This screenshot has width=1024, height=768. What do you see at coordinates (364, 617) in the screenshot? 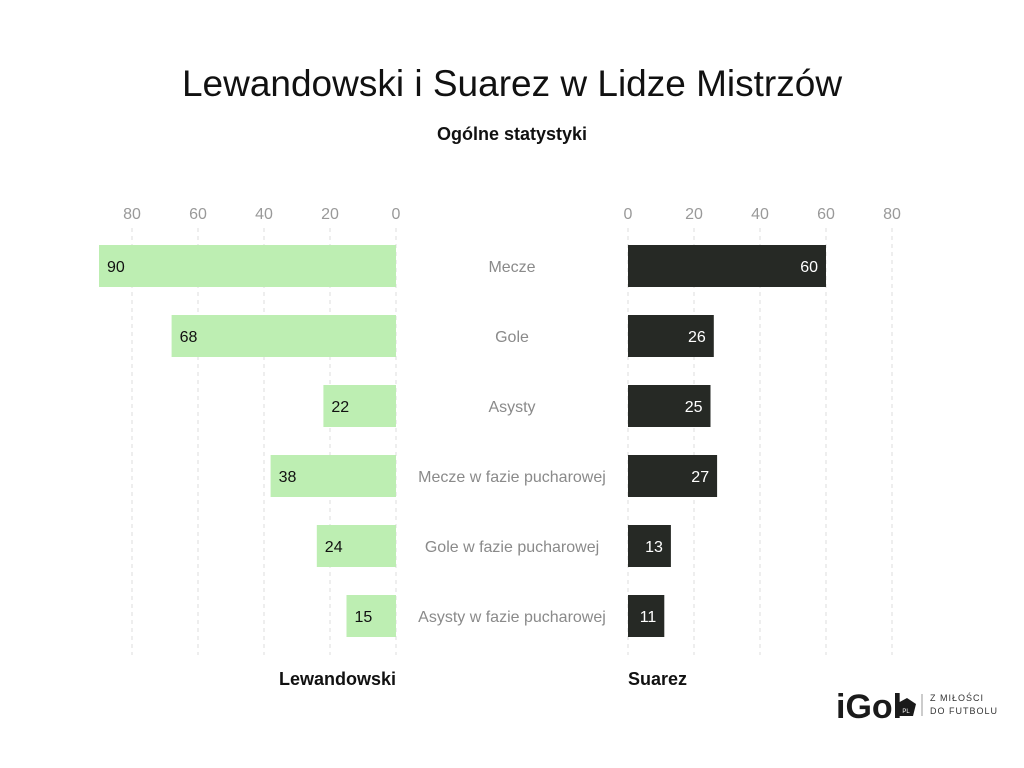
I see `value-label-lewandowski: 15` at bounding box center [364, 617].